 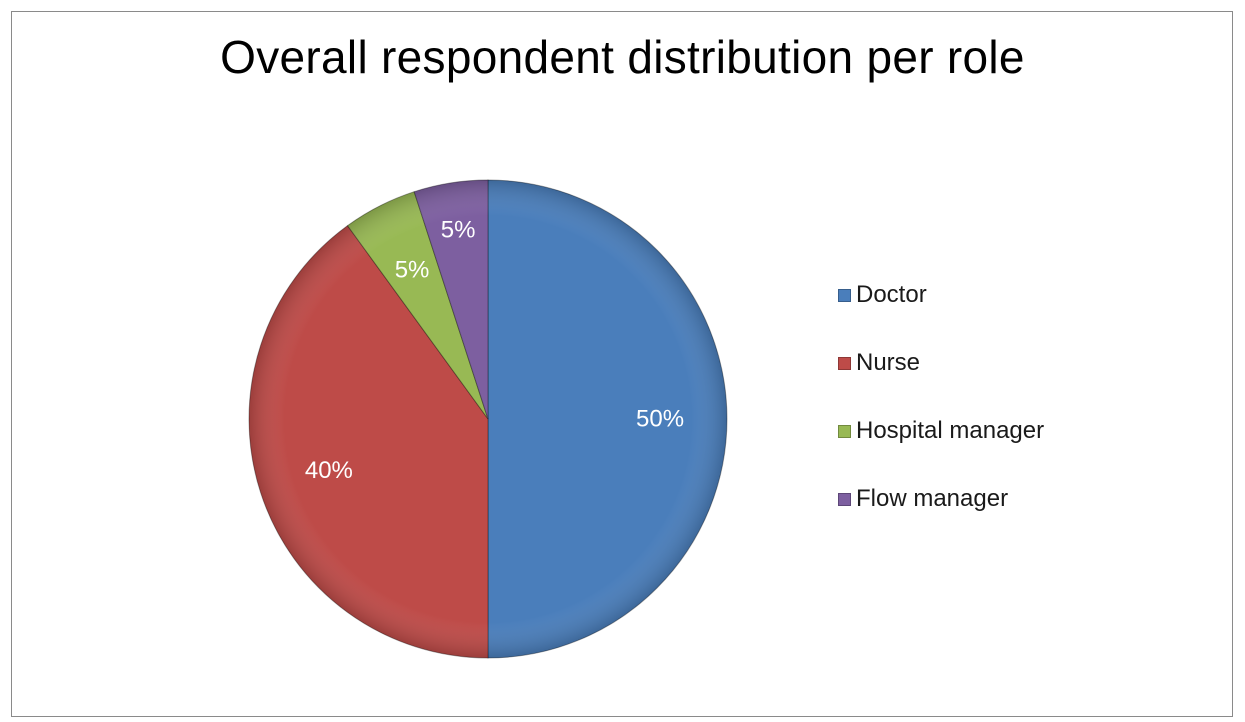 What do you see at coordinates (932, 498) in the screenshot?
I see `legend-label: Flow manager` at bounding box center [932, 498].